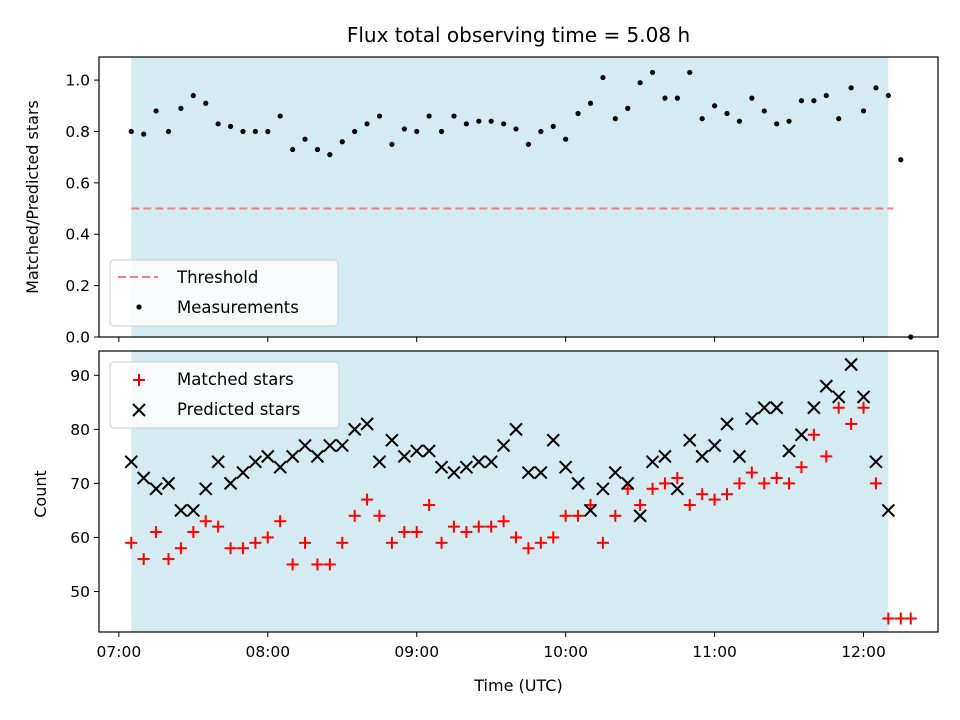 Image resolution: width=960 pixels, height=720 pixels. I want to click on bottom-y-tick-label: 70, so click(80, 484).